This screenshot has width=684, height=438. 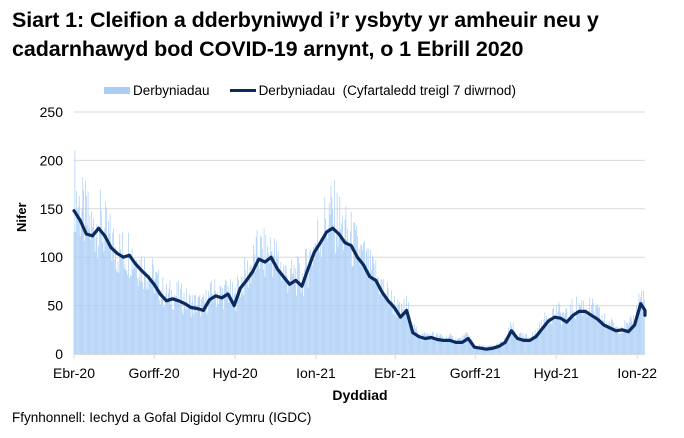 What do you see at coordinates (395, 373) in the screenshot?
I see `svg-text: Ebr-21` at bounding box center [395, 373].